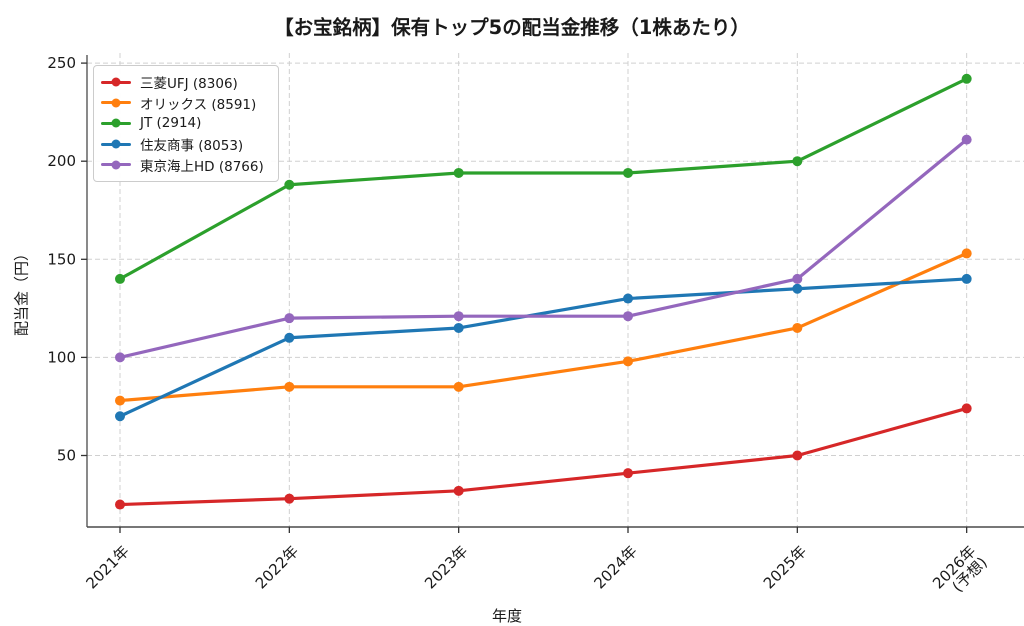 The image size is (1024, 626). What do you see at coordinates (960, 573) in the screenshot?
I see `x-tick-label: 2026年(予想)` at bounding box center [960, 573].